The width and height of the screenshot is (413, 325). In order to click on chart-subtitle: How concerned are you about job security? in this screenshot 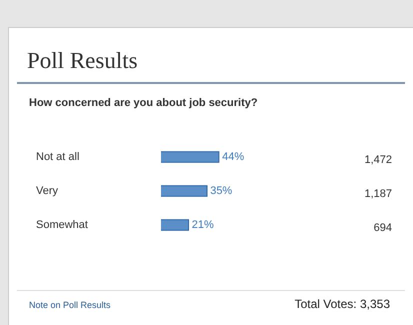, I will do `click(143, 103)`.